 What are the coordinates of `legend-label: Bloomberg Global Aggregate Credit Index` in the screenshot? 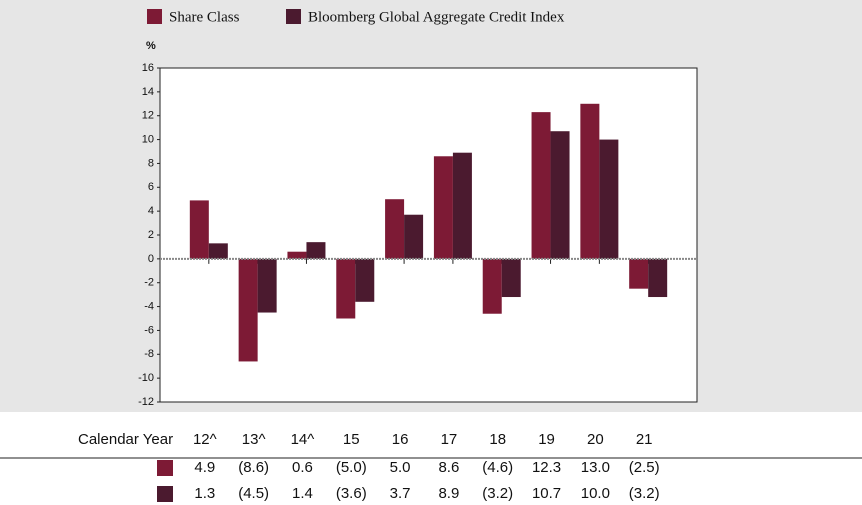 It's located at (436, 17).